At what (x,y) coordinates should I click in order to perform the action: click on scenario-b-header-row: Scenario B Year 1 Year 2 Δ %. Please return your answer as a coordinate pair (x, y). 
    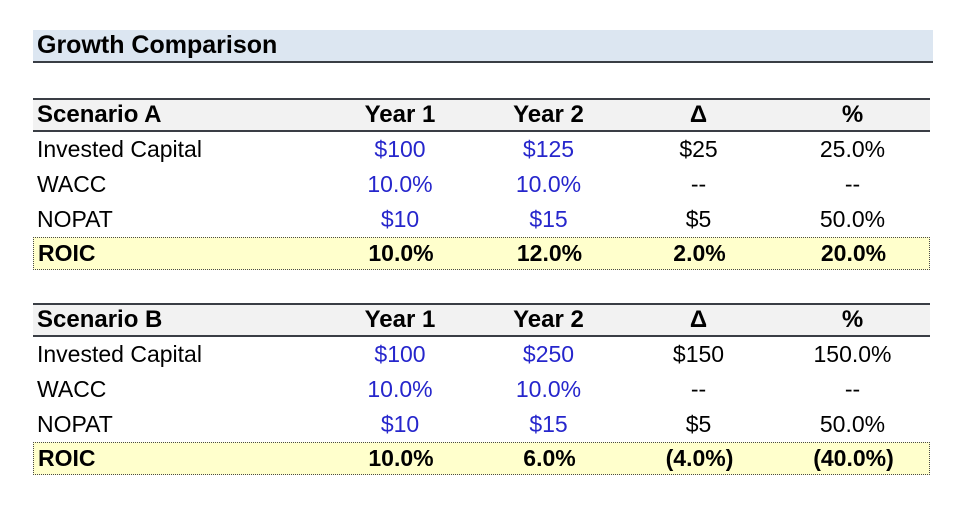
    Looking at the image, I should click on (481, 320).